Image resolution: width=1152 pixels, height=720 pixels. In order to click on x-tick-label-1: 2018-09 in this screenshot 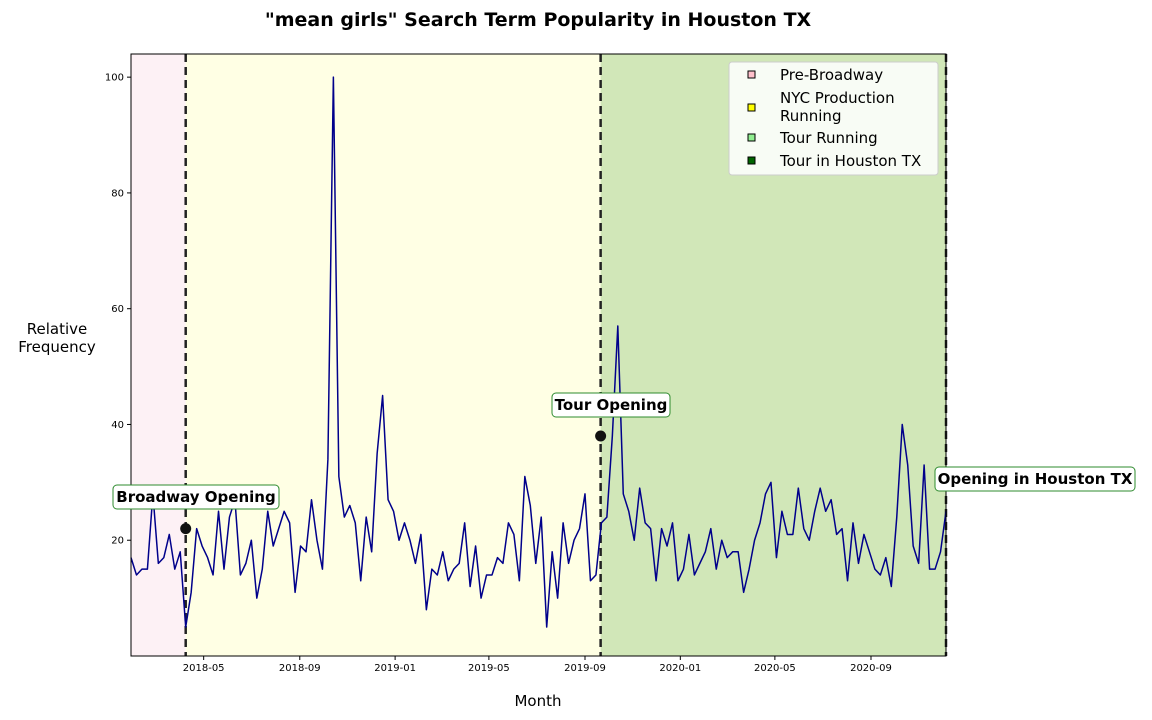, I will do `click(300, 668)`.